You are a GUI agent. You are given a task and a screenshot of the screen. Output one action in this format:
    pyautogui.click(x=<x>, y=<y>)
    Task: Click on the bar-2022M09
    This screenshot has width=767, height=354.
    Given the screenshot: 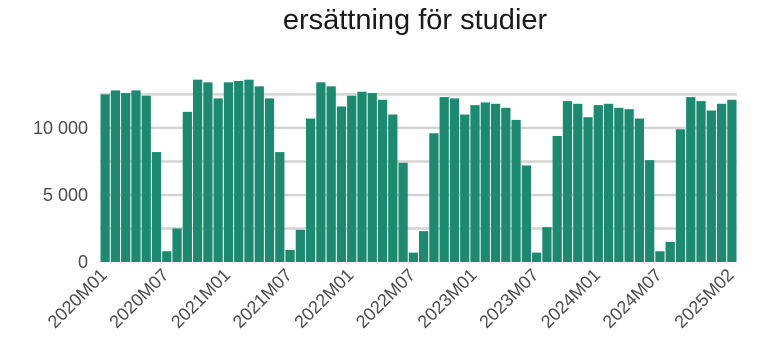 What is the action you would take?
    pyautogui.click(x=434, y=197)
    